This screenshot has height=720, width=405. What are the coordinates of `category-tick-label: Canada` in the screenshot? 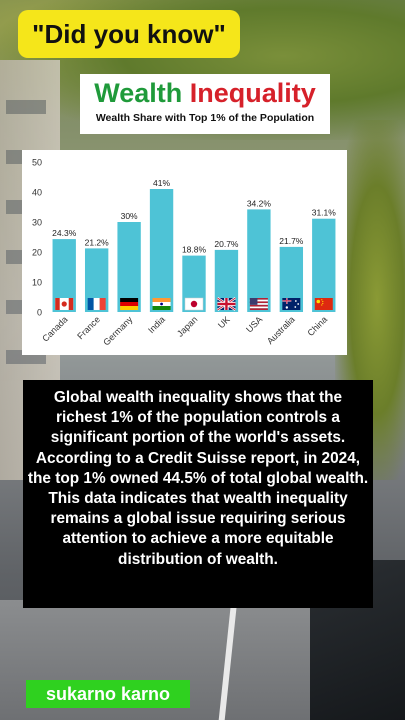 It's located at (54, 328).